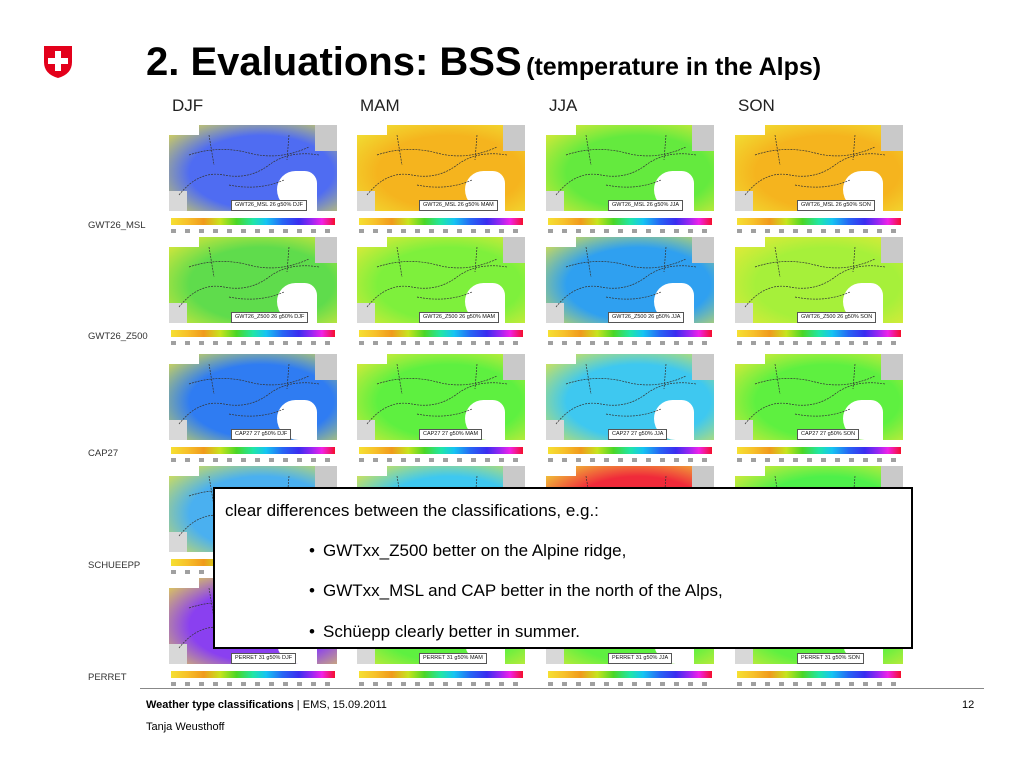 Image resolution: width=1024 pixels, height=768 pixels. What do you see at coordinates (756, 105) in the screenshot?
I see `season-label-son: SON` at bounding box center [756, 105].